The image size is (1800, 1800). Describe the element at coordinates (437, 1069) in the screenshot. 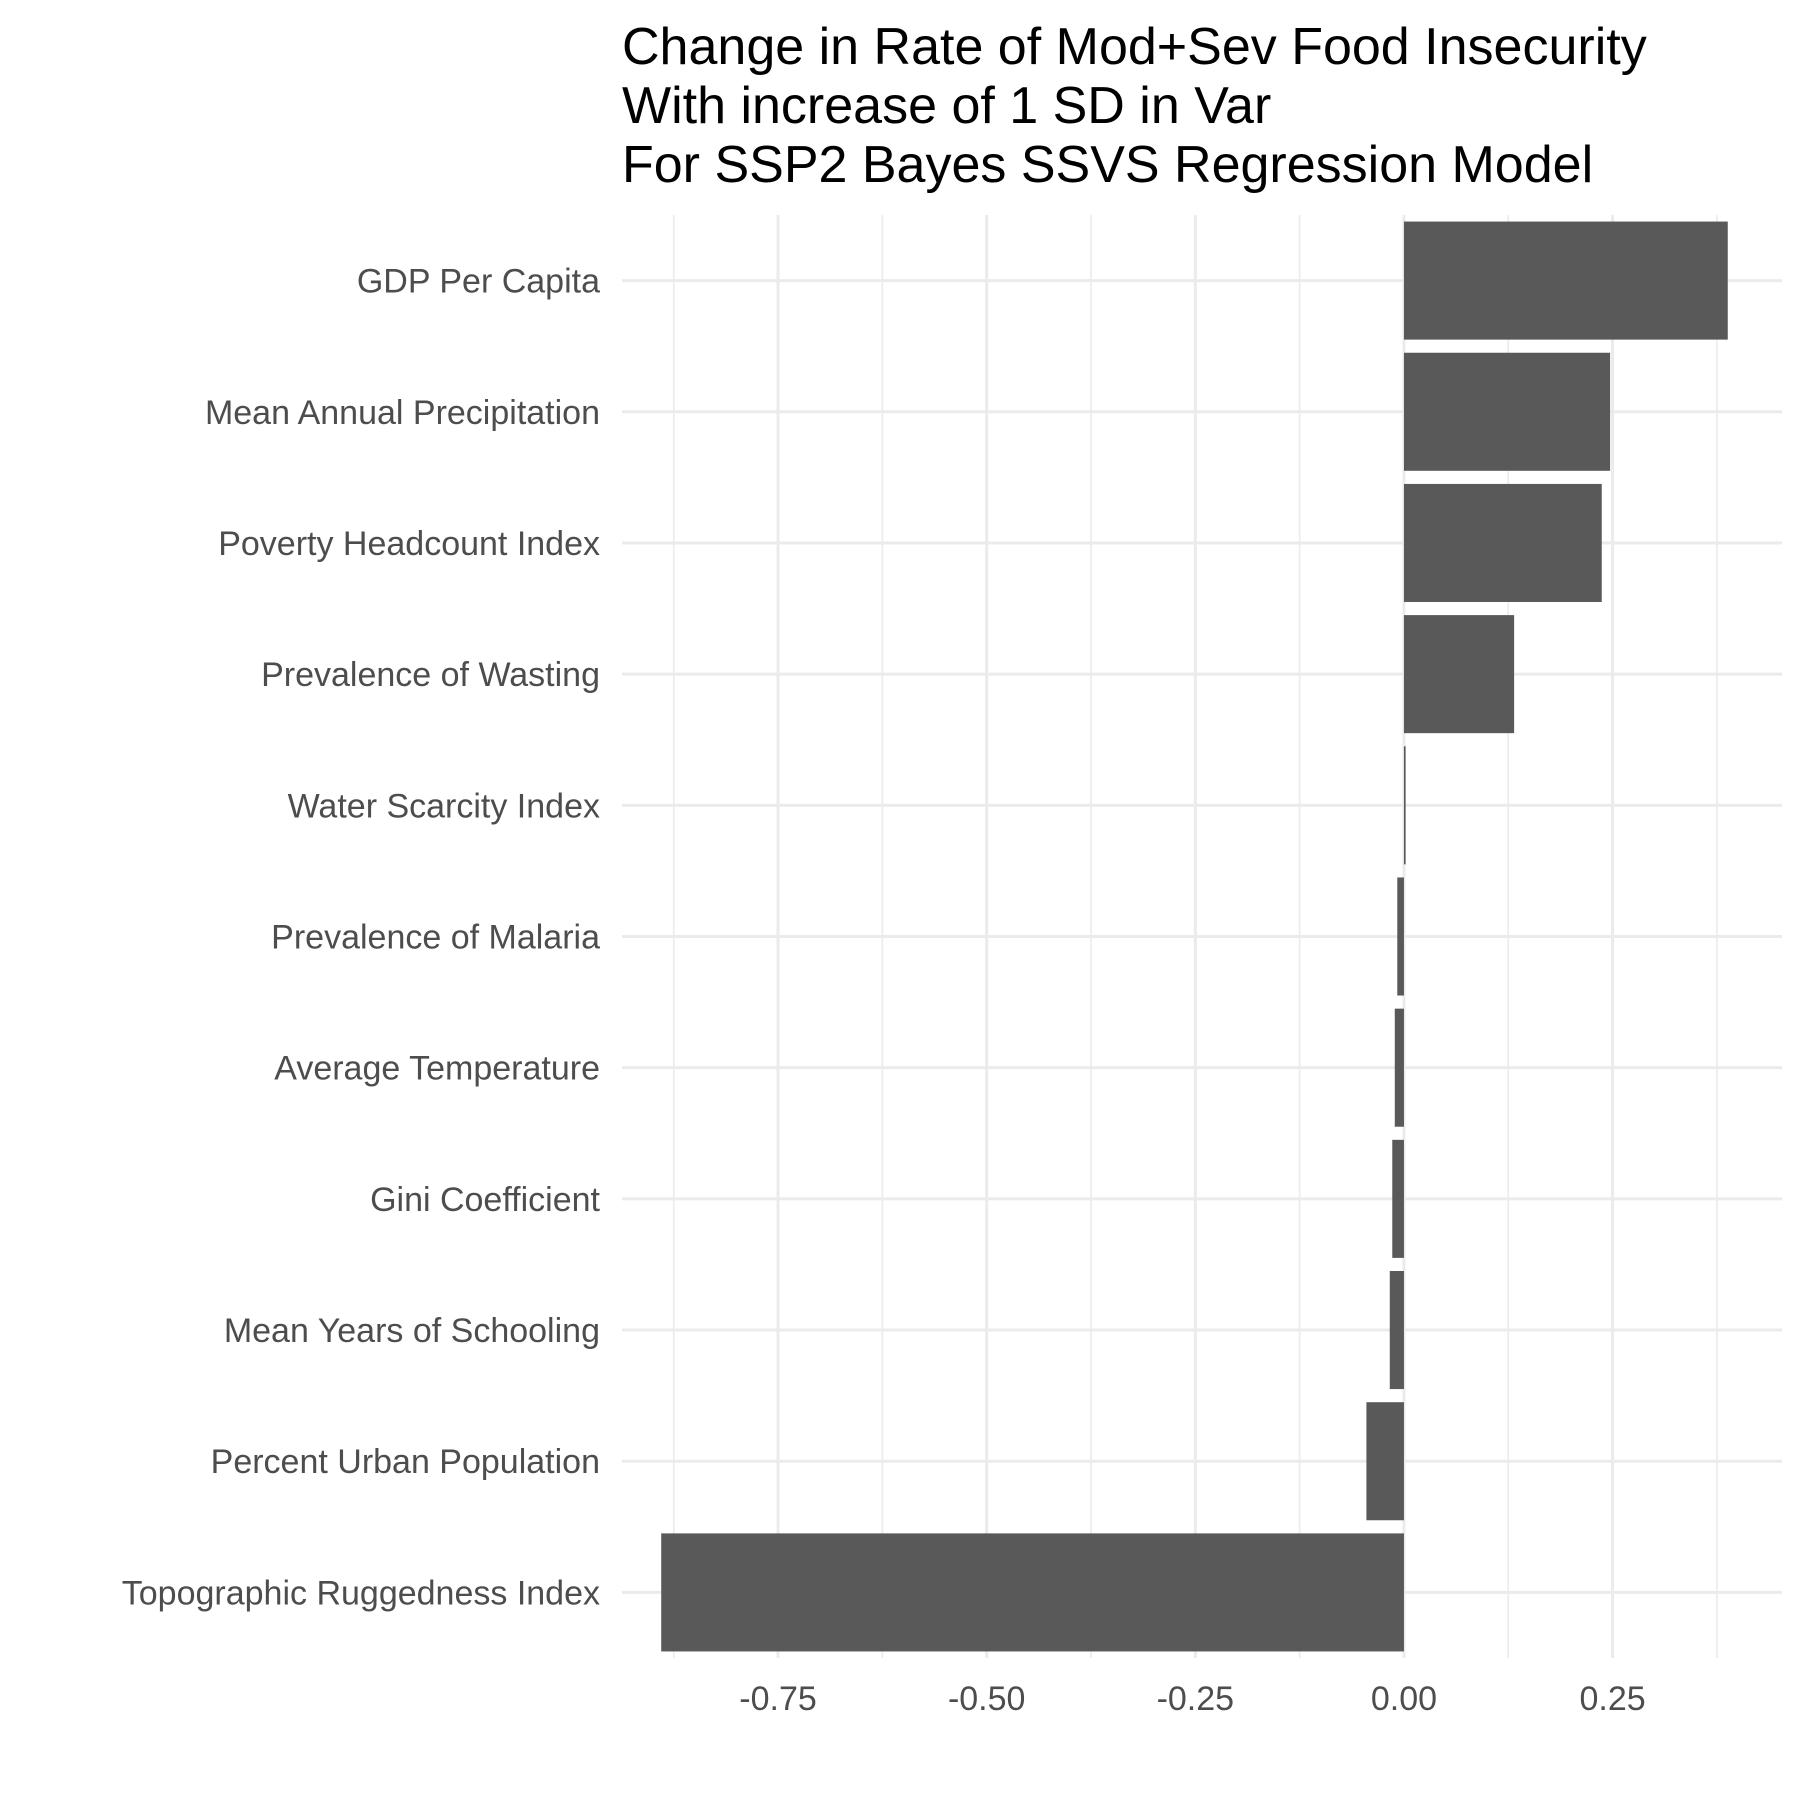

I see `y-tick-label: Average Temperature` at that location.